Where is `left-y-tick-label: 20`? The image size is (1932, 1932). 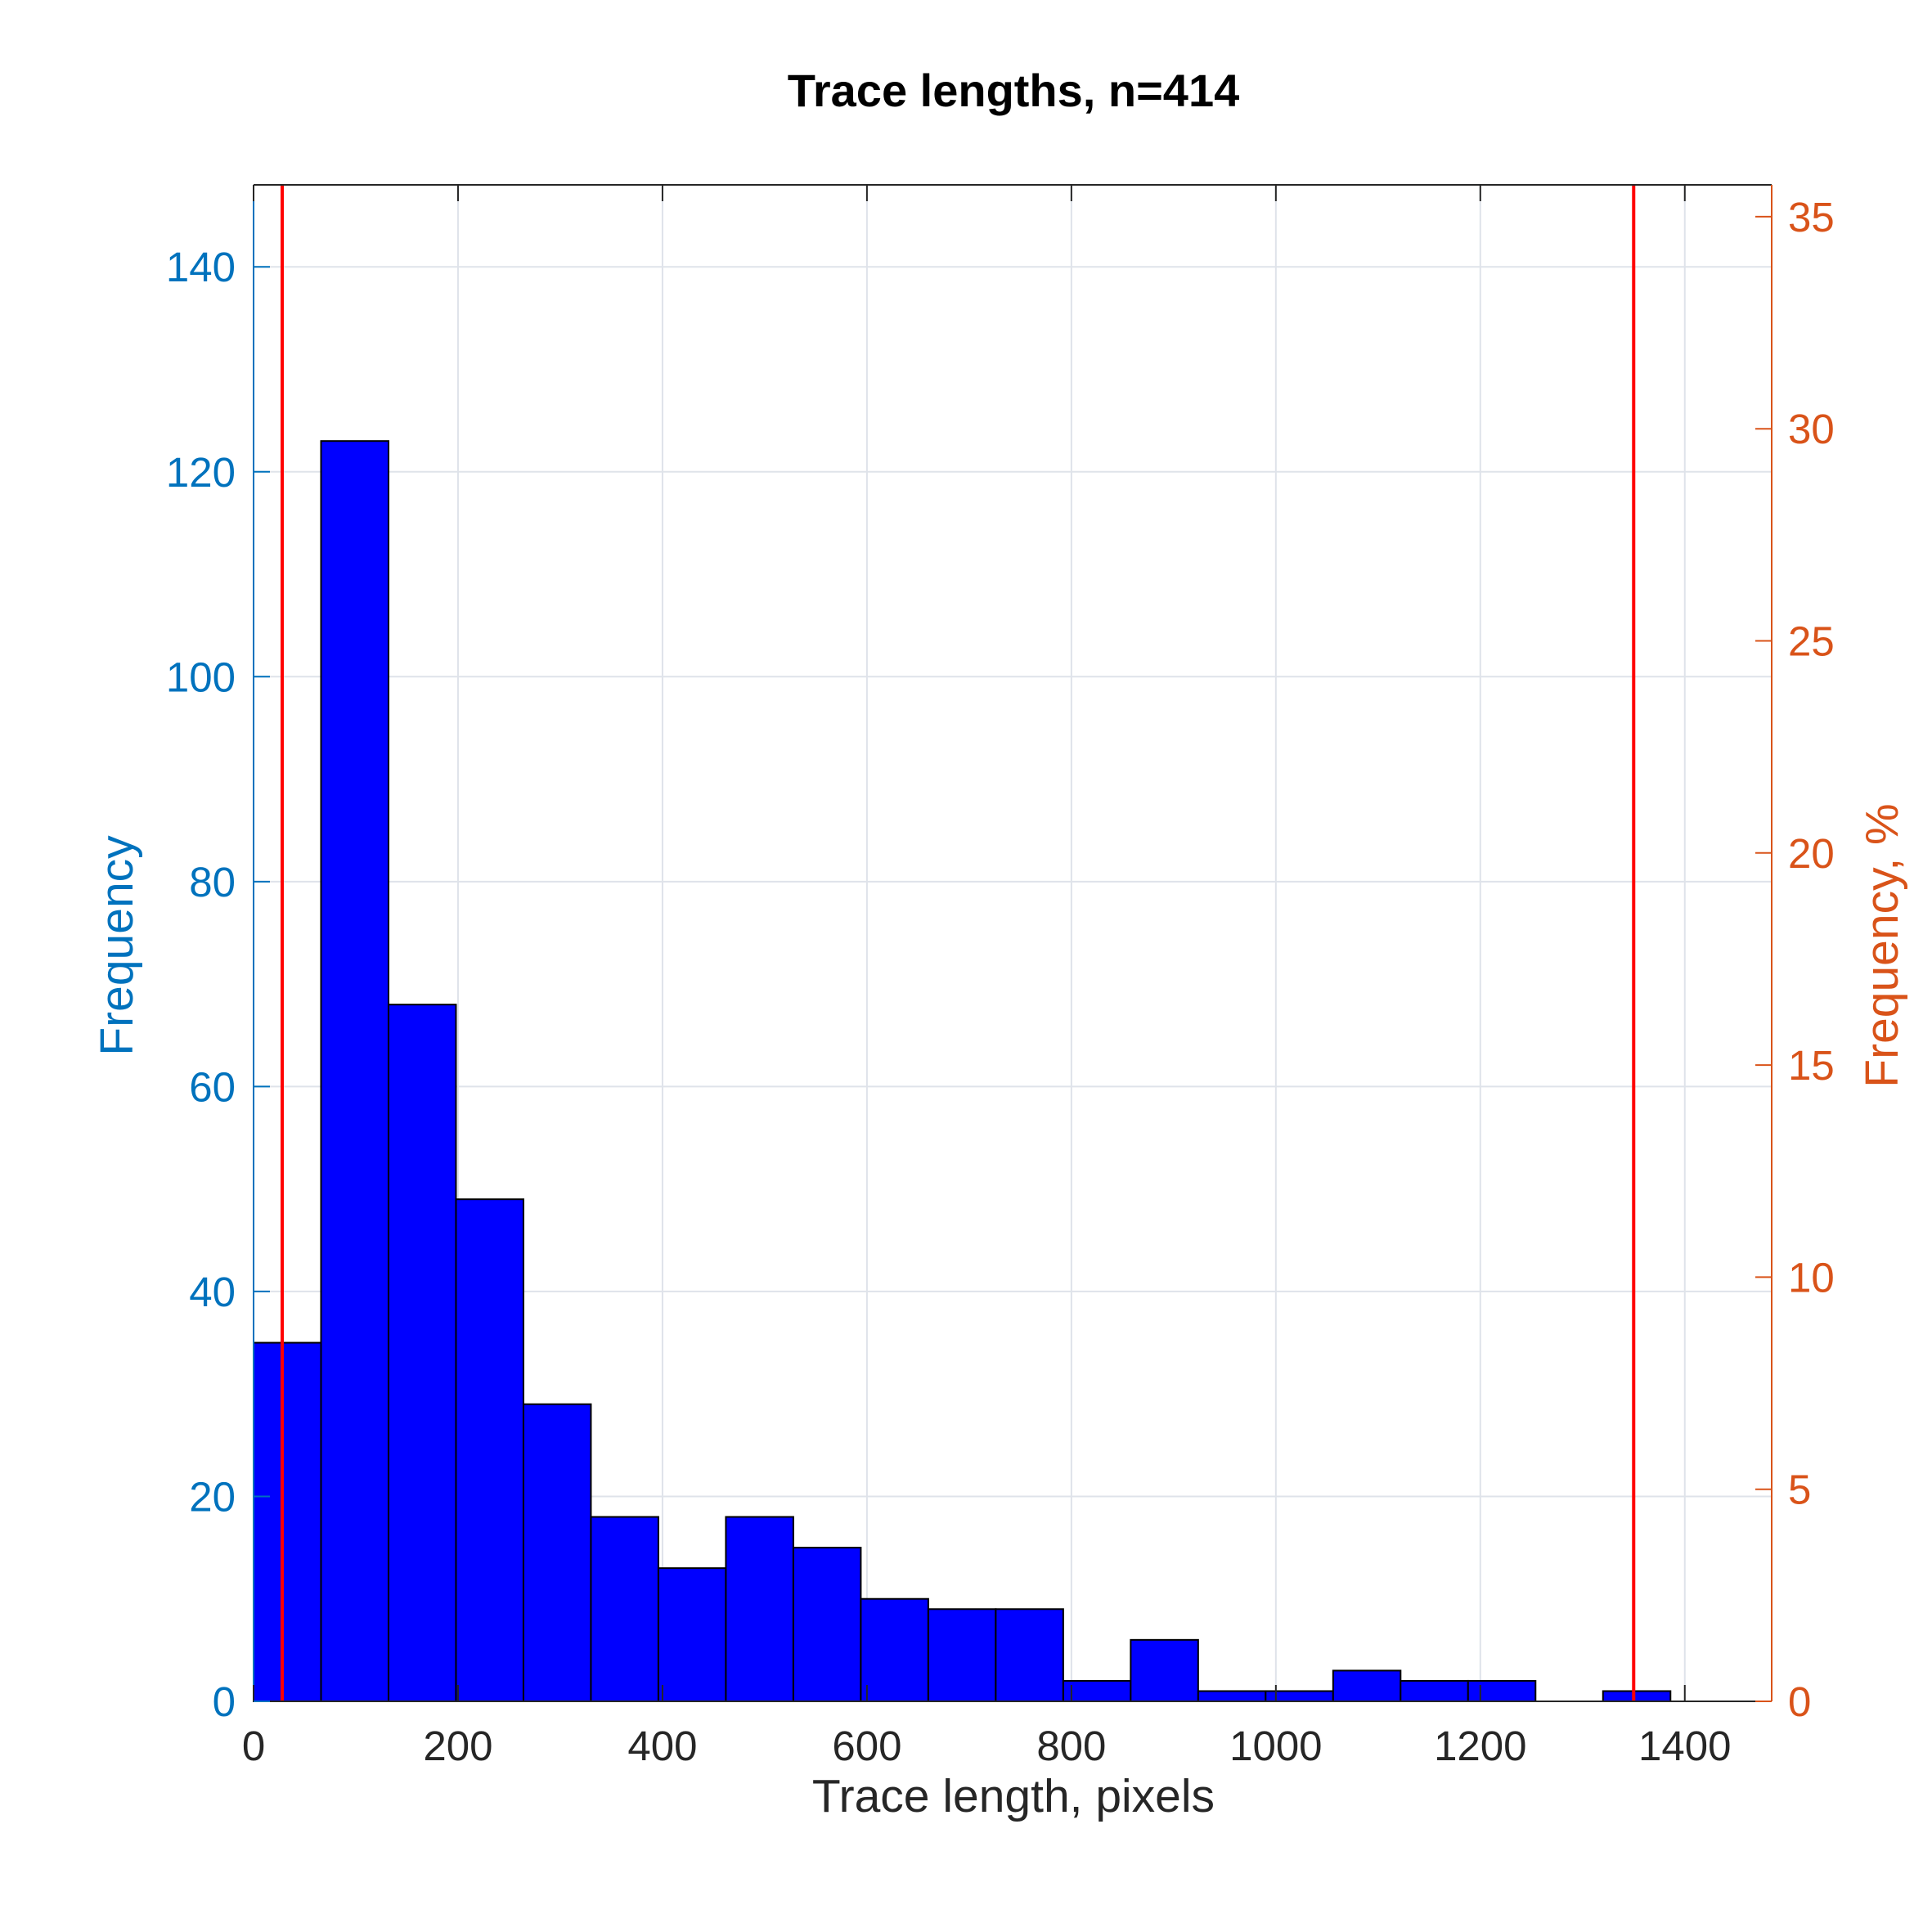
left-y-tick-label: 20 is located at coordinates (213, 1497).